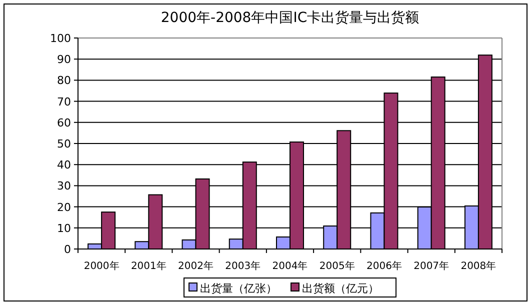 This screenshot has width=532, height=305. Describe the element at coordinates (337, 266) in the screenshot. I see `x-tick-label: 2005年` at that location.